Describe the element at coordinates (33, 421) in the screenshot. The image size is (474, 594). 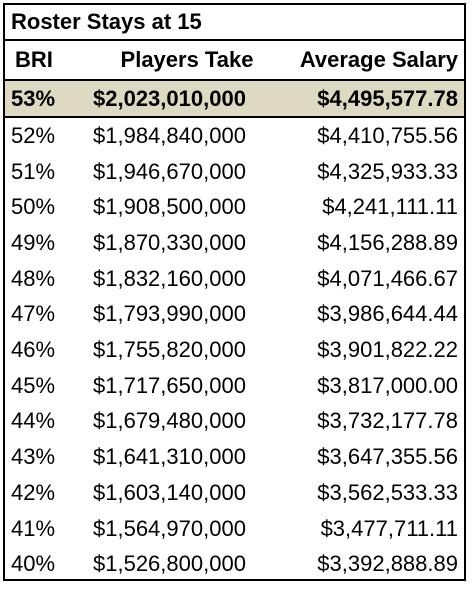
I see `cell-bri: 44%` at that location.